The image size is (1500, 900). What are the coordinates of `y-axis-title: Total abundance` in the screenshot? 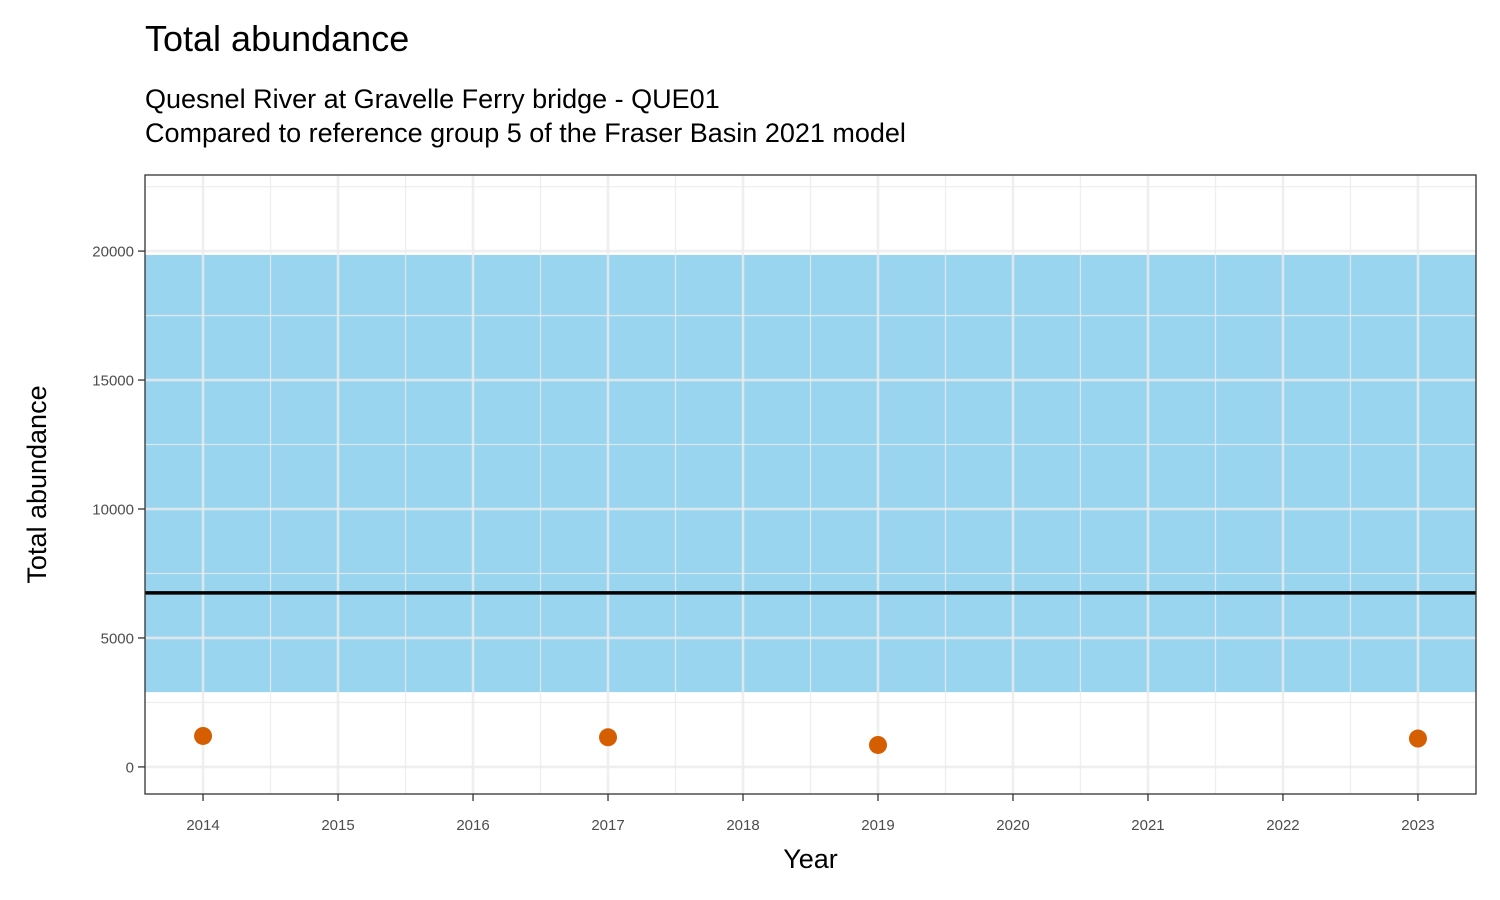 It's located at (37, 484).